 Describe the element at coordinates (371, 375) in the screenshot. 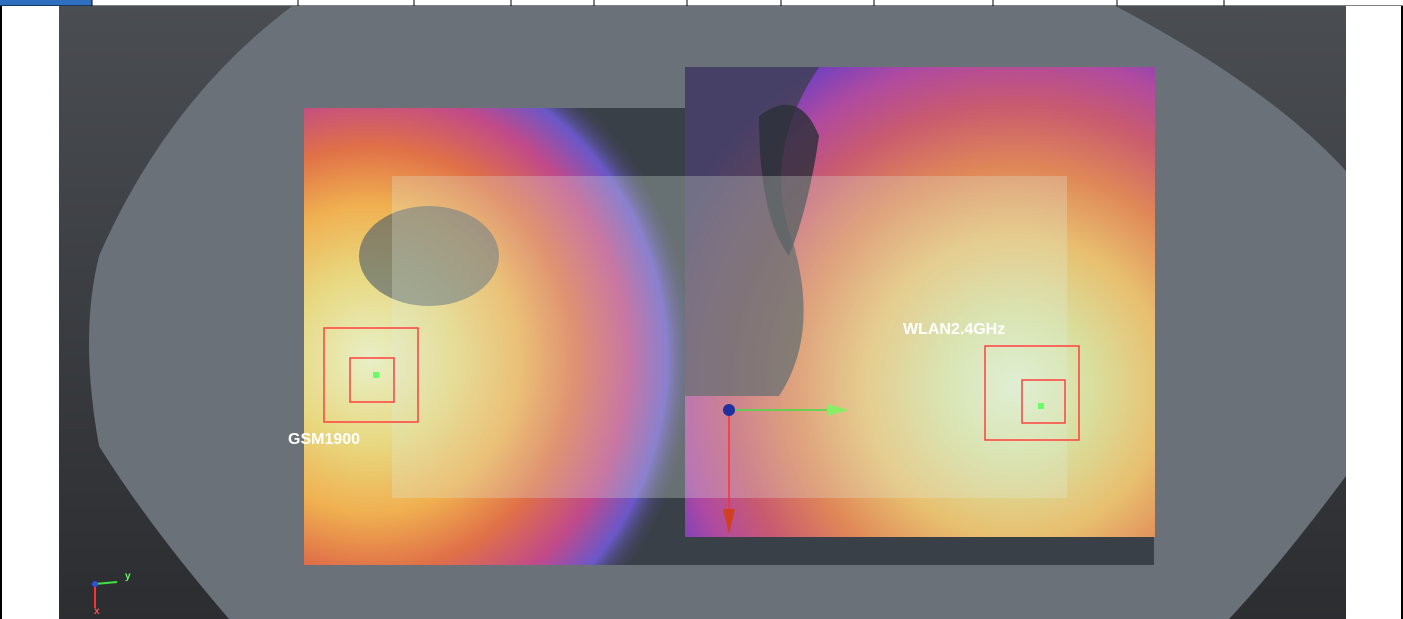

I see `gsm1900-antenna-marker` at that location.